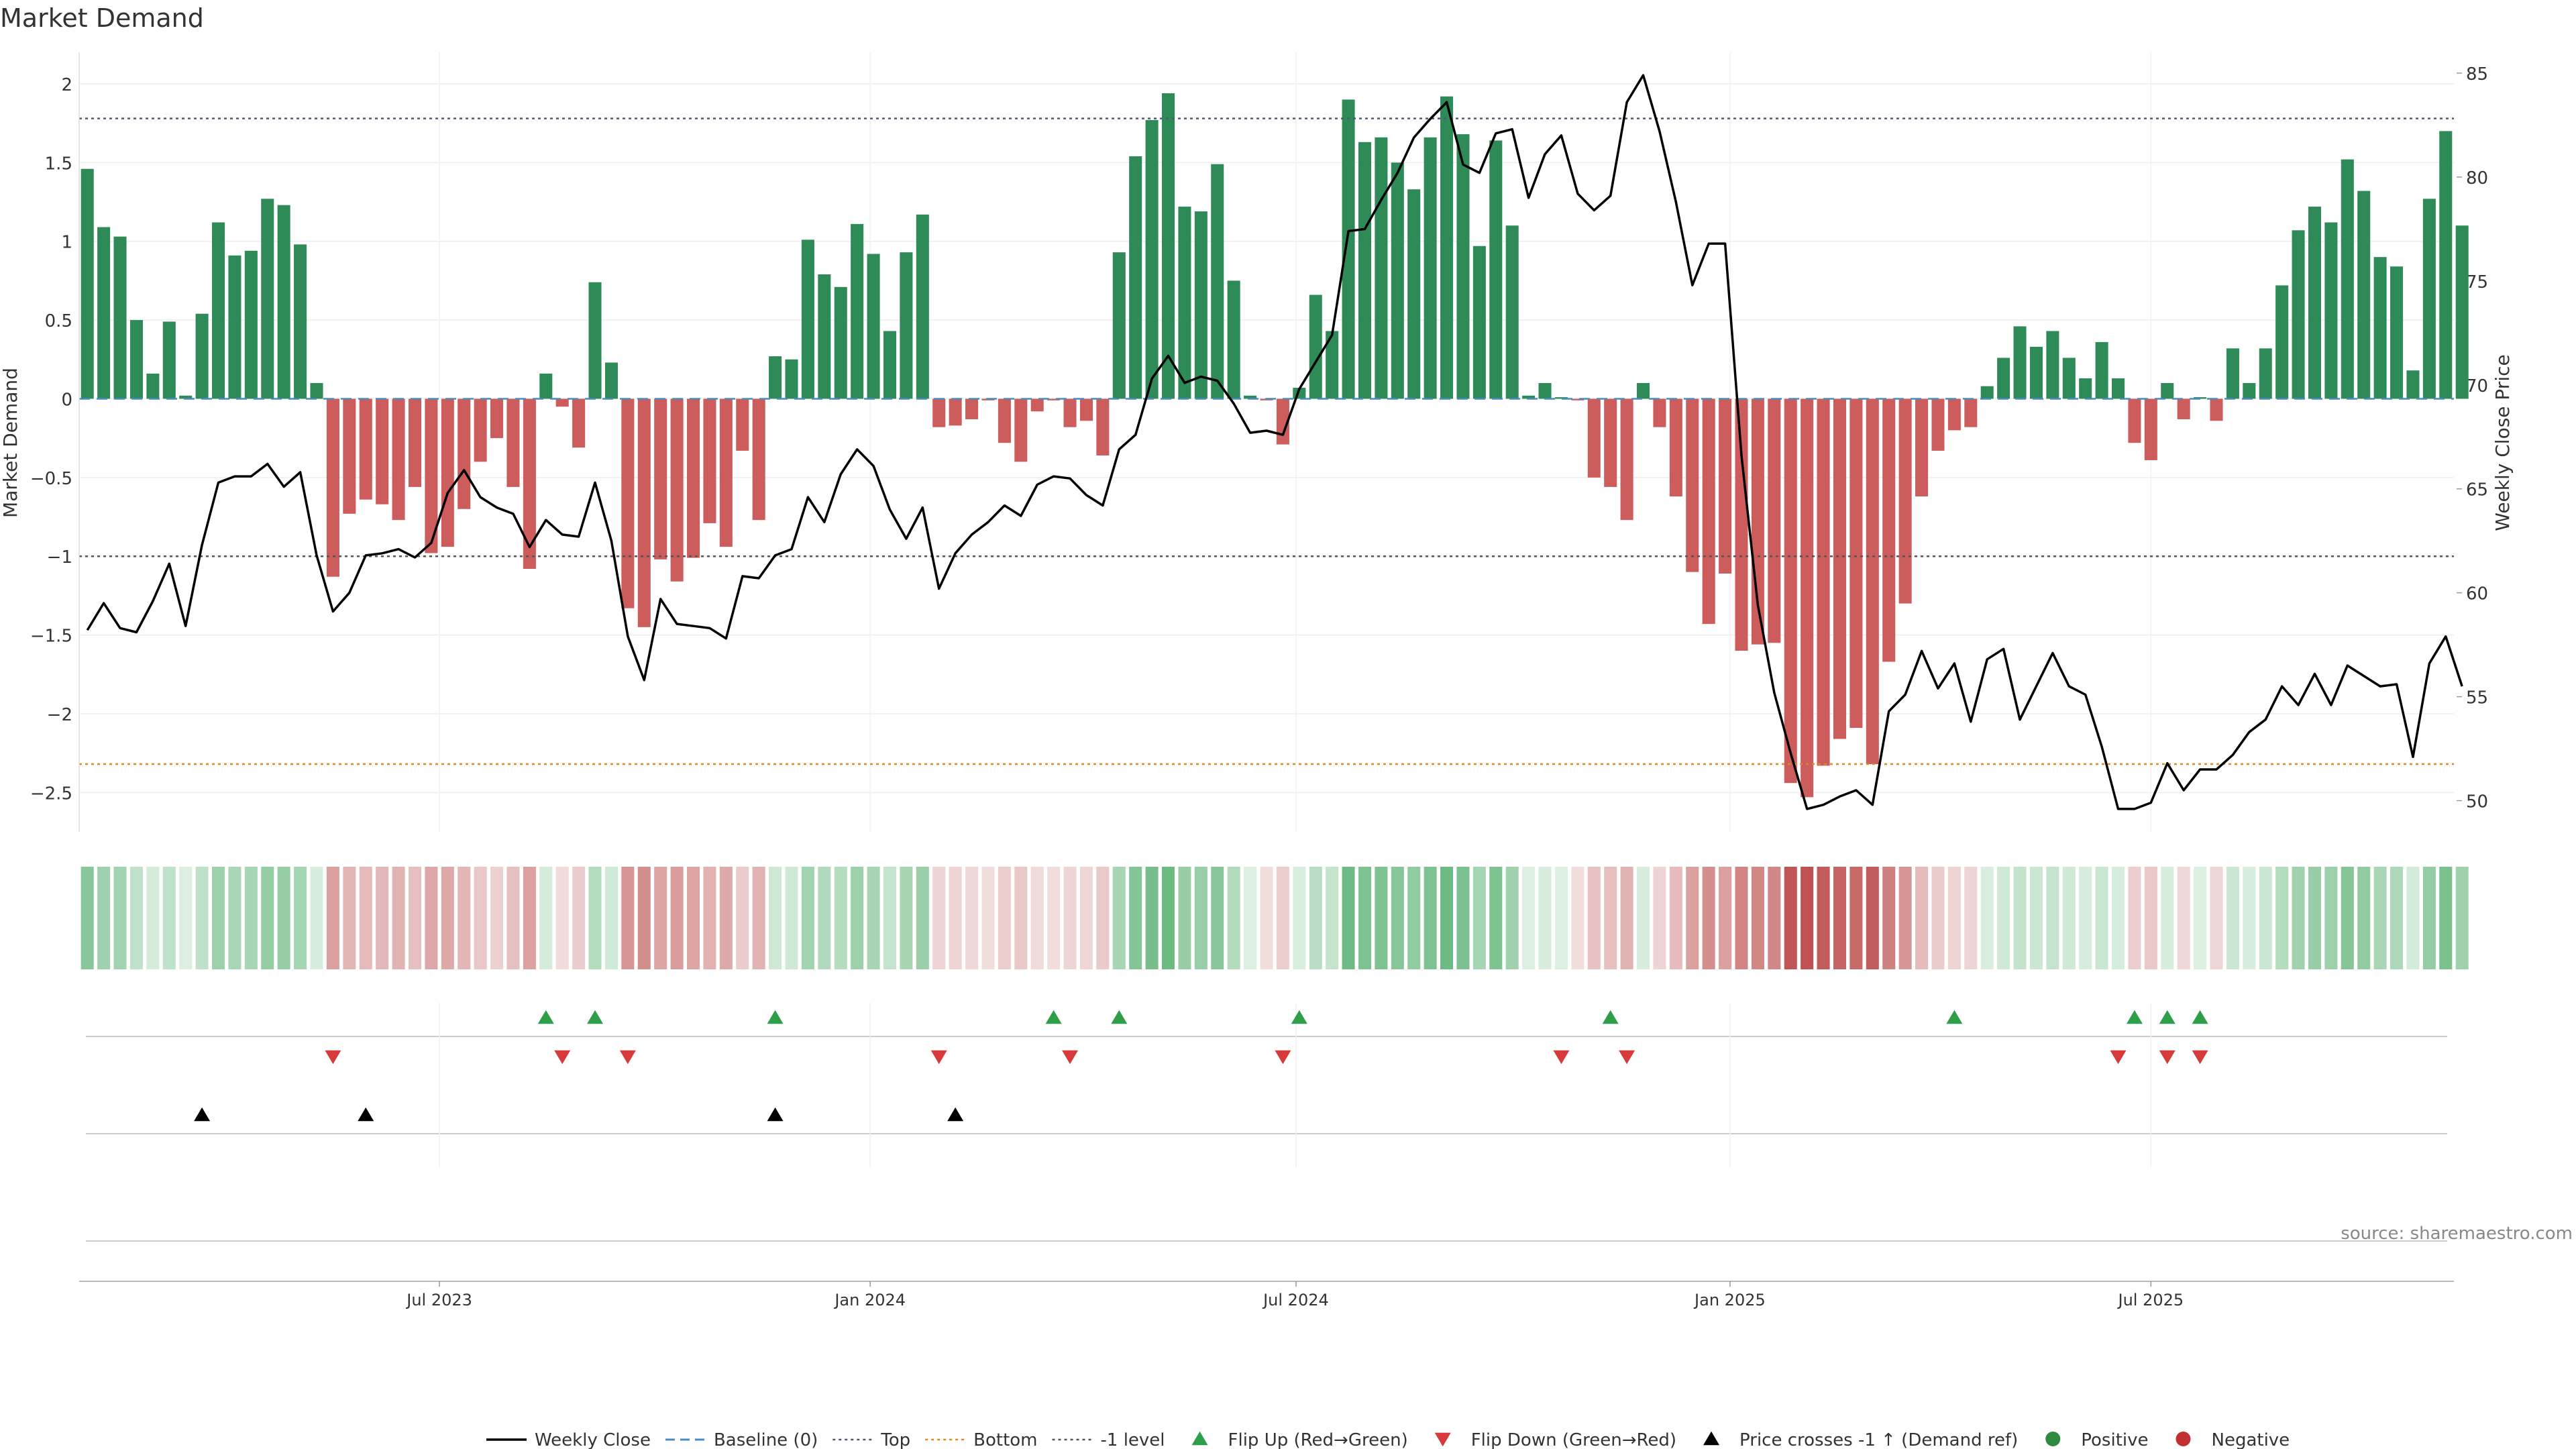 The width and height of the screenshot is (2576, 1449). Describe the element at coordinates (2150, 1300) in the screenshot. I see `x-tick-label: Jul 2025` at that location.